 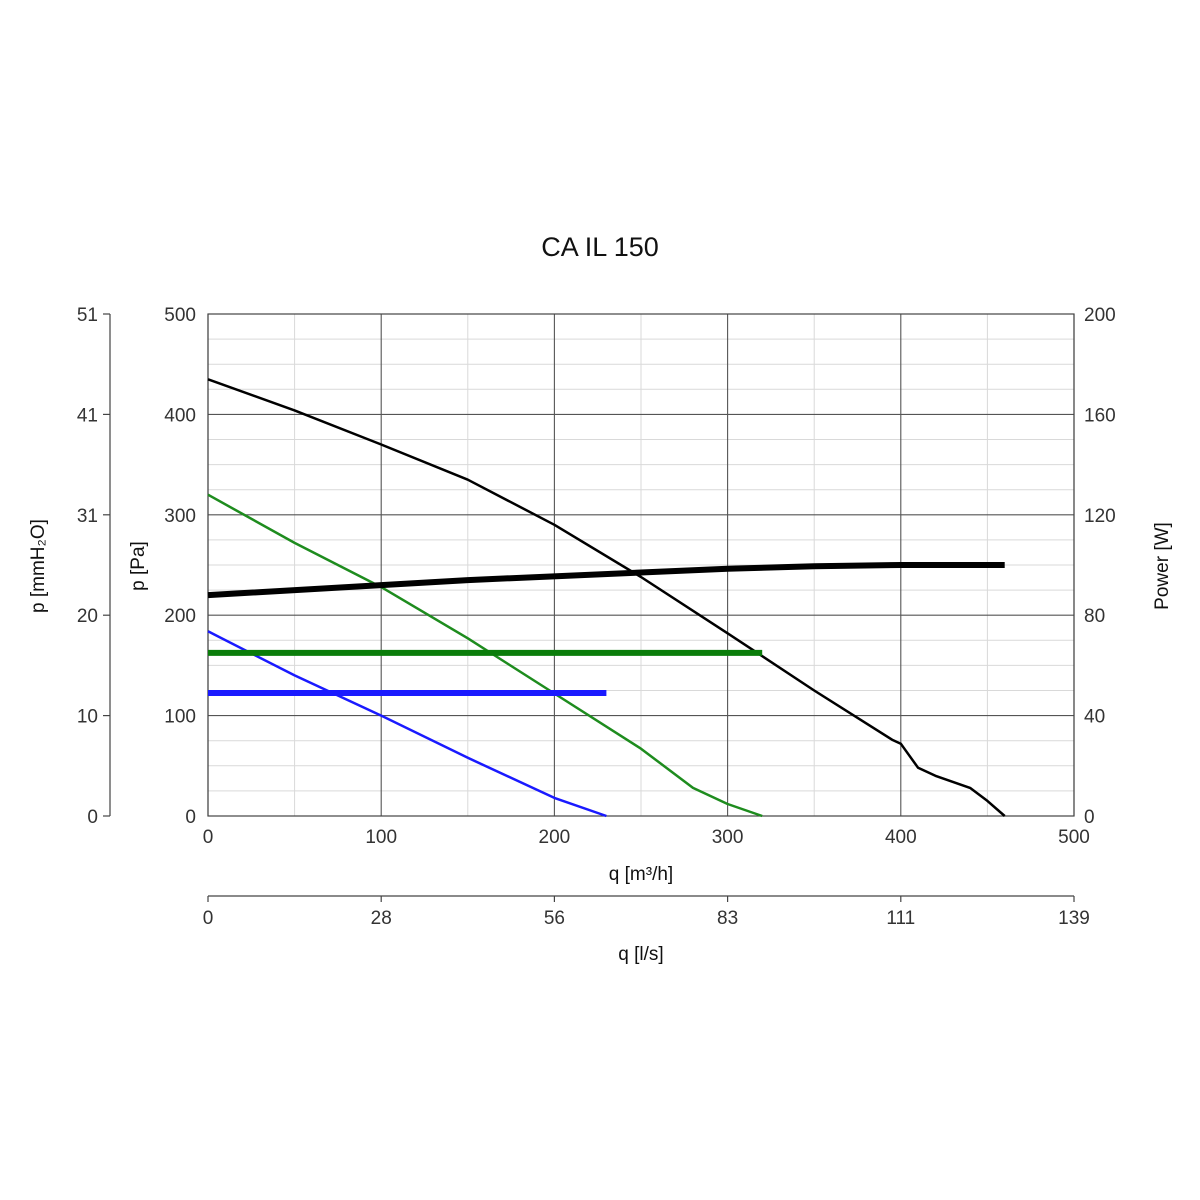 I want to click on power-curve, so click(x=606, y=580).